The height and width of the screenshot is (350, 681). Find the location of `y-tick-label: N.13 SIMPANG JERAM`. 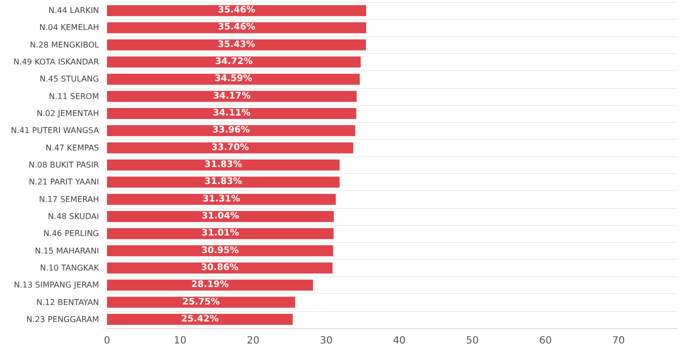

y-tick-label: N.13 SIMPANG JERAM is located at coordinates (57, 285).